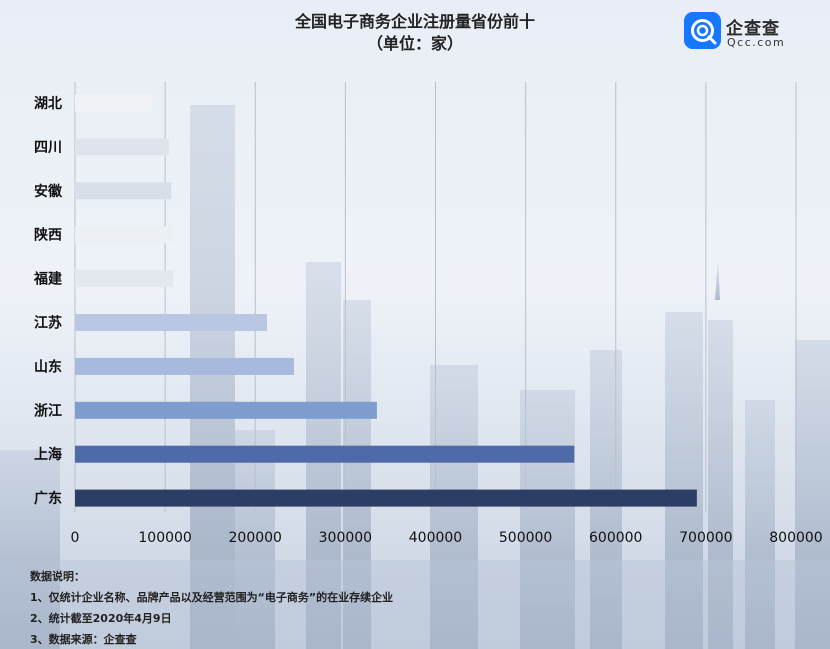 The width and height of the screenshot is (830, 649). I want to click on x-tick-label: 500000, so click(525, 538).